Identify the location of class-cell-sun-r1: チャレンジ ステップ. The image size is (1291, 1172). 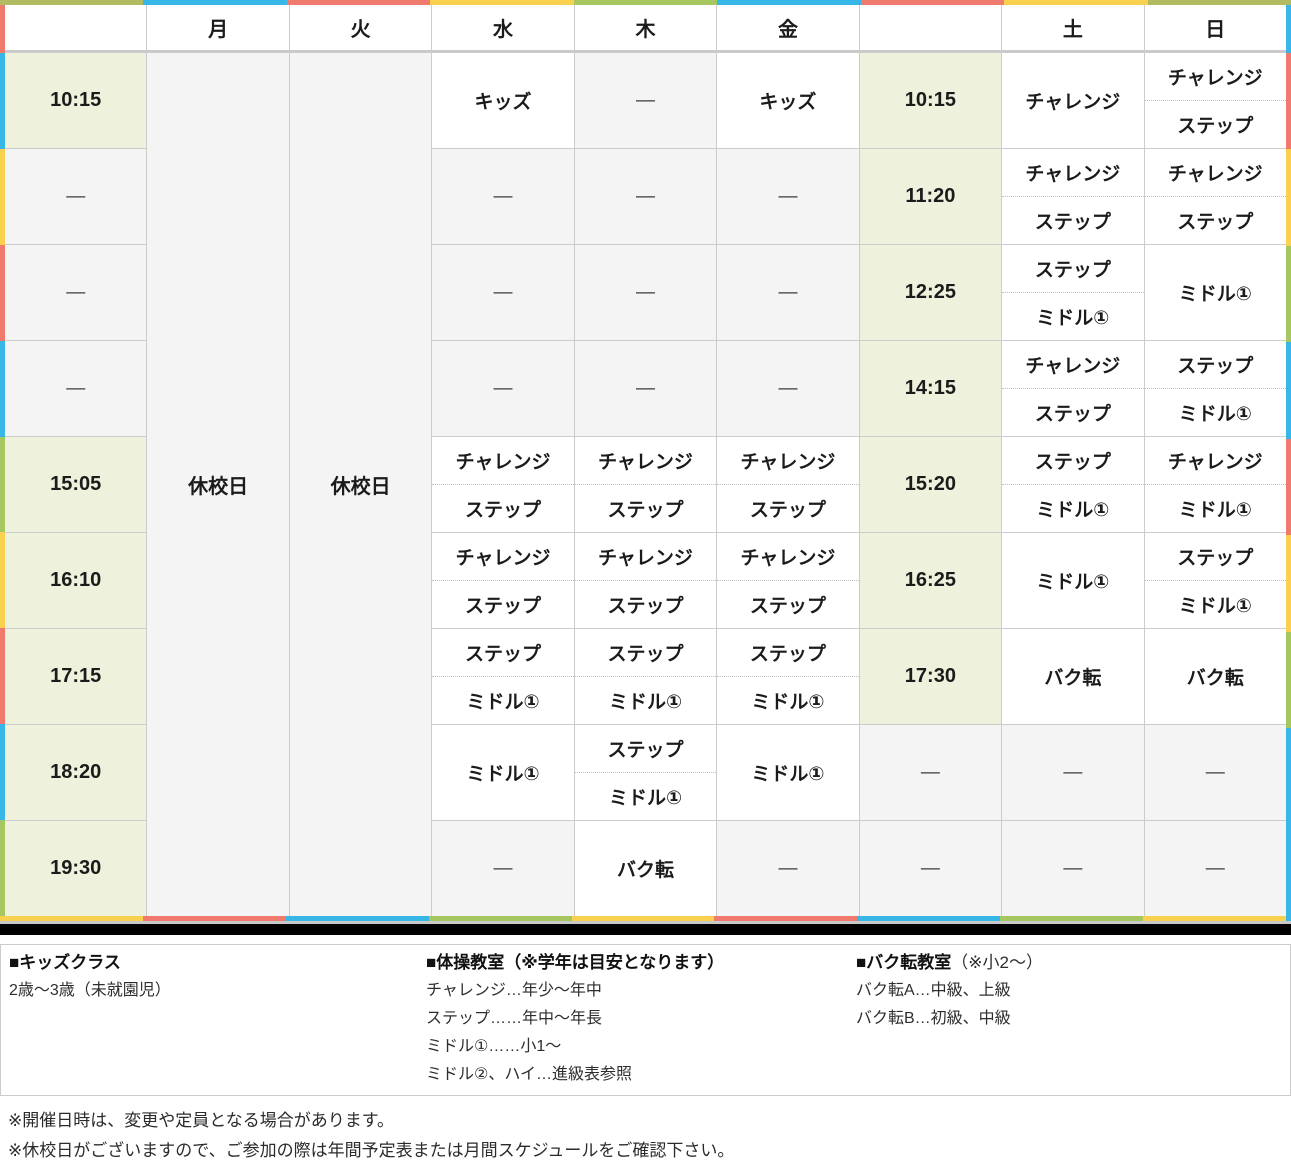
(1215, 100).